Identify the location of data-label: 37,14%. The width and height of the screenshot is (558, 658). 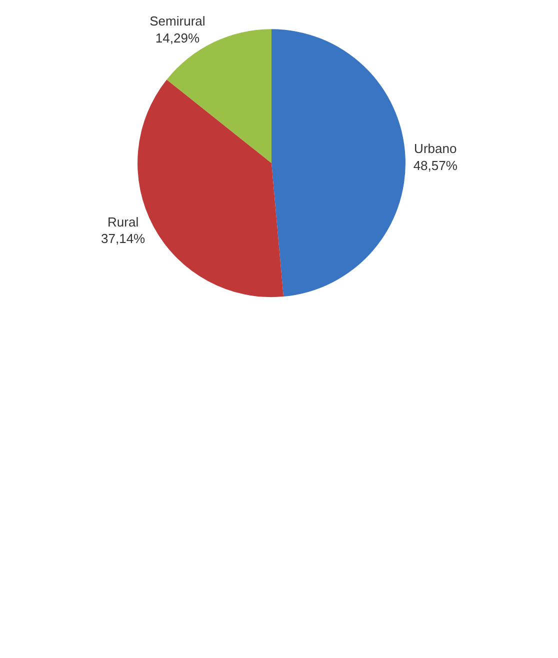
(123, 238).